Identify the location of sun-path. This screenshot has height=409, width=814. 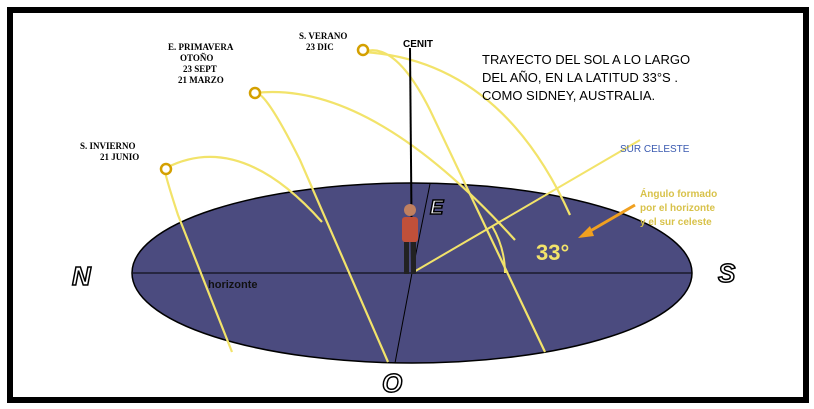
(243, 254).